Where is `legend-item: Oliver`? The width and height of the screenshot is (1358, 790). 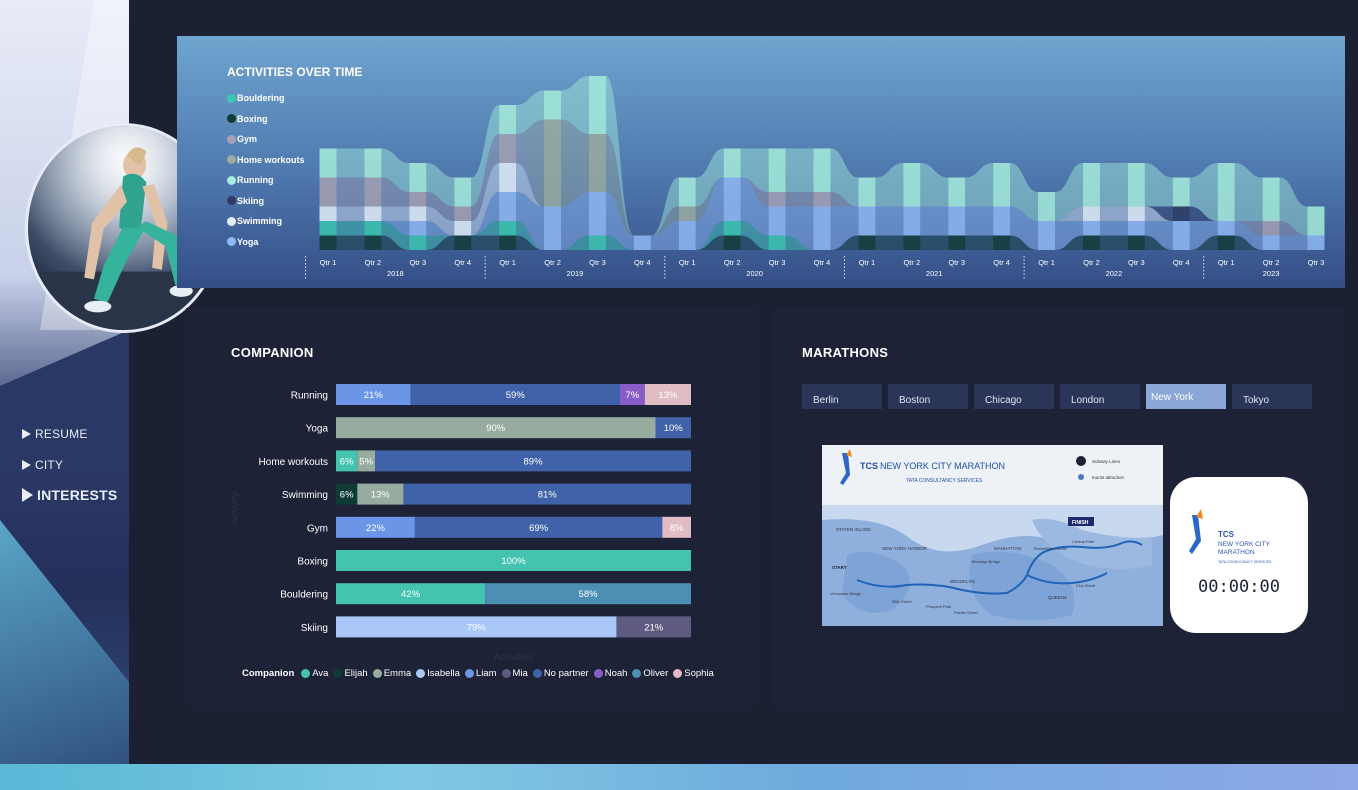
legend-item: Oliver is located at coordinates (650, 673).